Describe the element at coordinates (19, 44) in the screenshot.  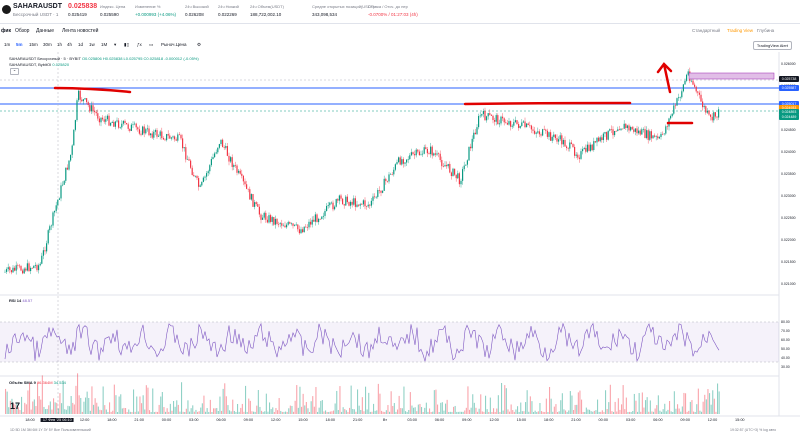
I see `tf-5m: 5m` at that location.